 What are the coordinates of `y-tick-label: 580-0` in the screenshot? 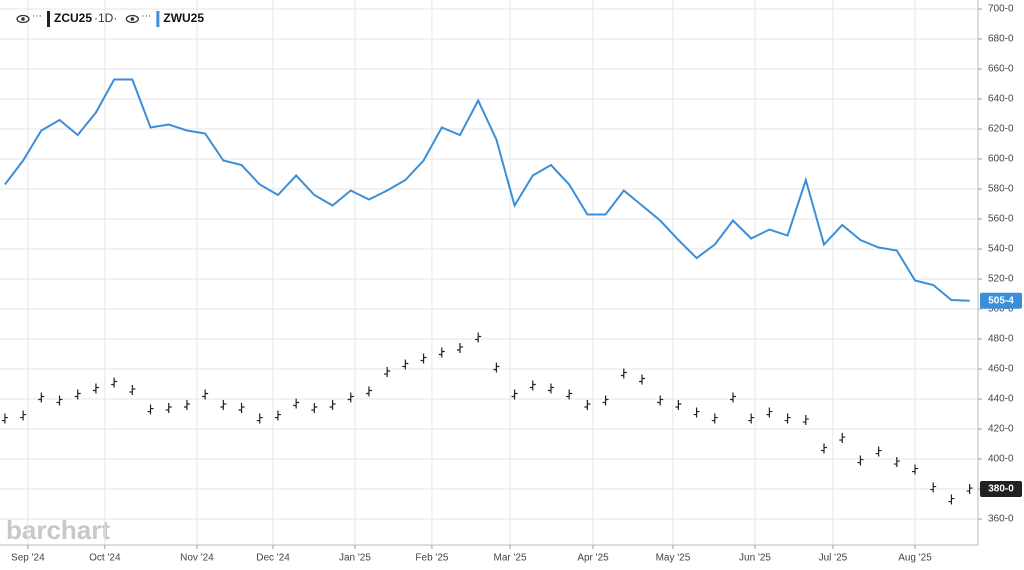 It's located at (1001, 189).